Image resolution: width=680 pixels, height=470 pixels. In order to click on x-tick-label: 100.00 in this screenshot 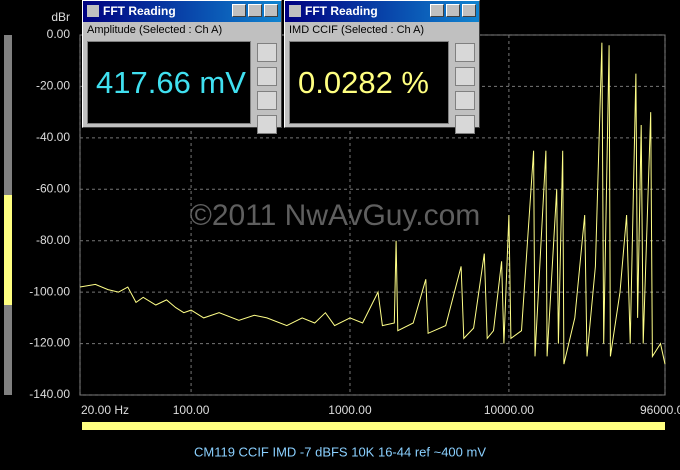, I will do `click(191, 410)`.